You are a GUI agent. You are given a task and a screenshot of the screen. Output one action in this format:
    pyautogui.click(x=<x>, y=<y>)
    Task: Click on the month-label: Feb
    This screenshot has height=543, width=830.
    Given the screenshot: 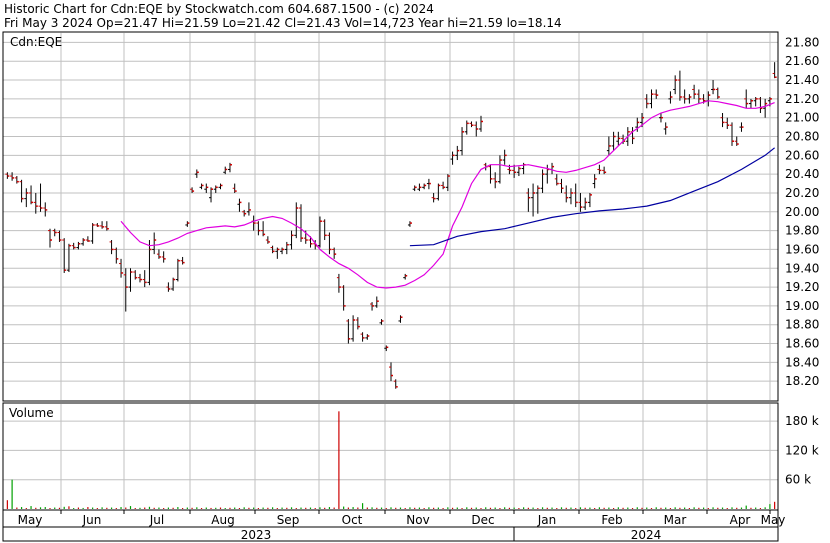 What is the action you would take?
    pyautogui.click(x=611, y=520)
    